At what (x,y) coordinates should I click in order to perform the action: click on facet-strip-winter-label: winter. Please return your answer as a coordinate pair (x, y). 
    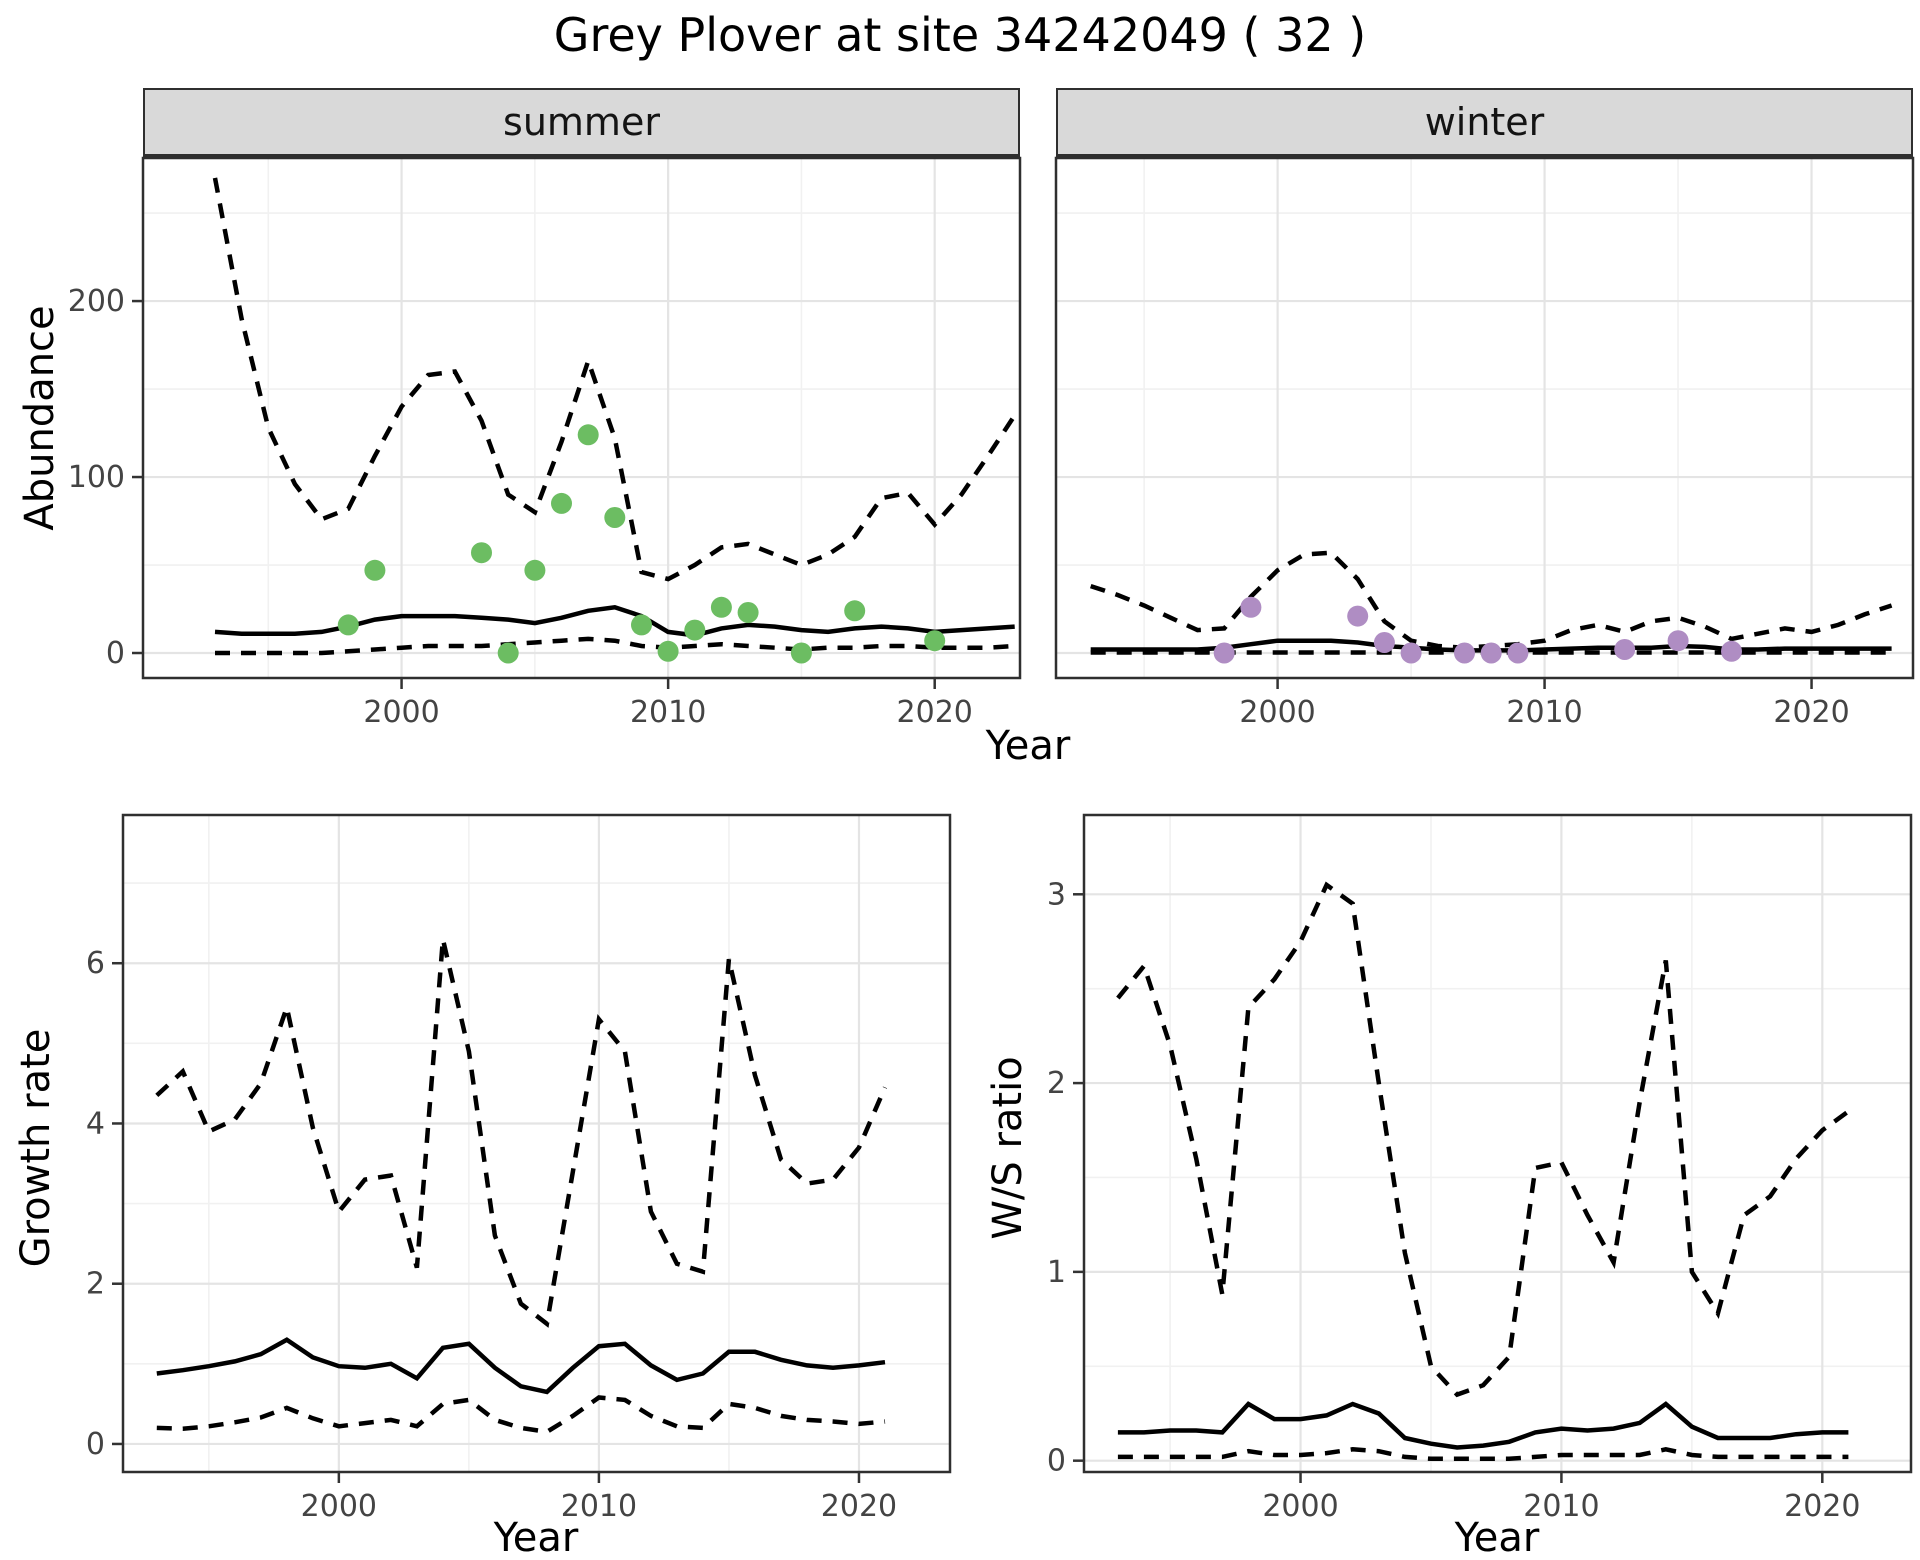
    Looking at the image, I should click on (1484, 122).